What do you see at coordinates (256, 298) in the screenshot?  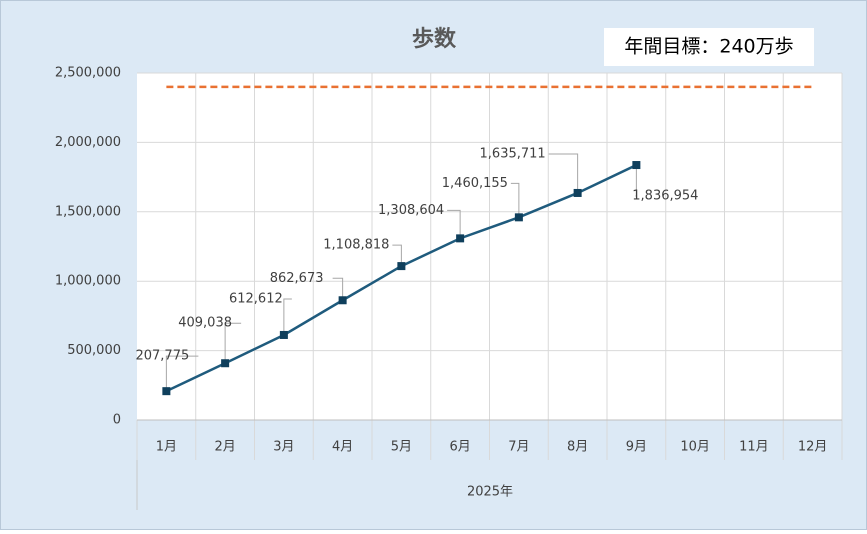 I see `data-label: 612,612` at bounding box center [256, 298].